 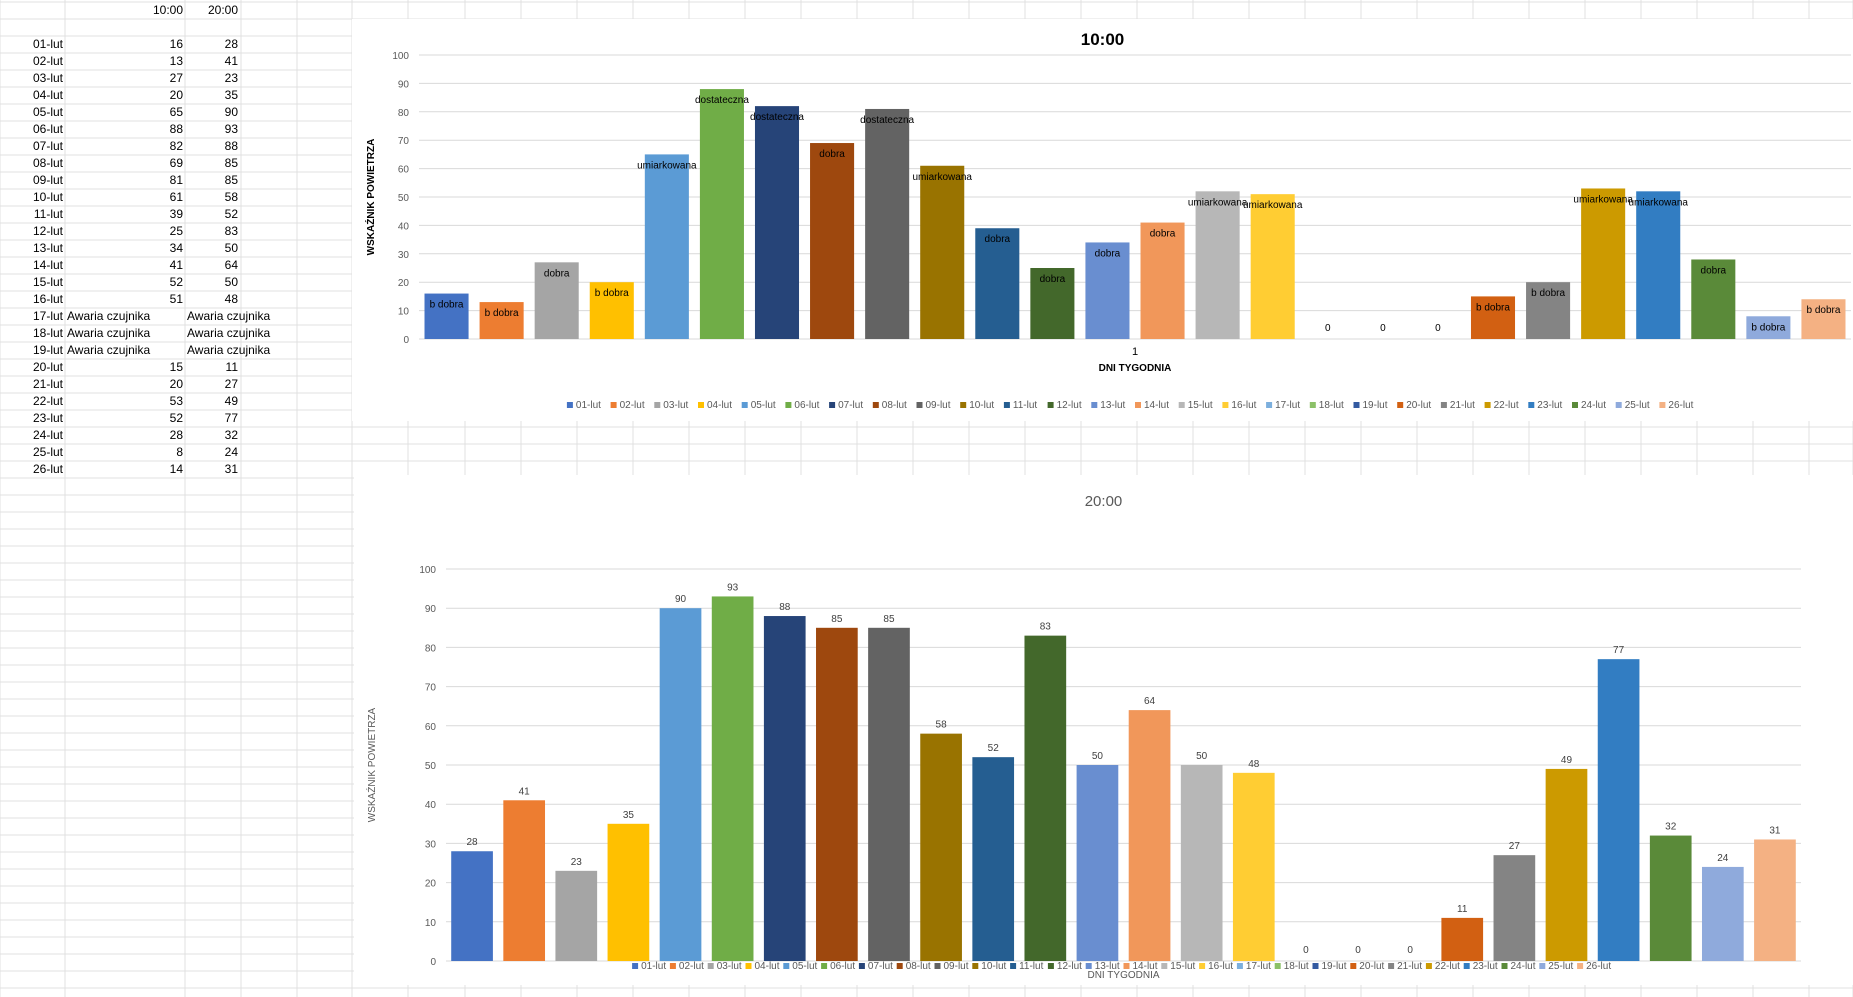 I want to click on table-cell: 82, so click(x=176, y=146).